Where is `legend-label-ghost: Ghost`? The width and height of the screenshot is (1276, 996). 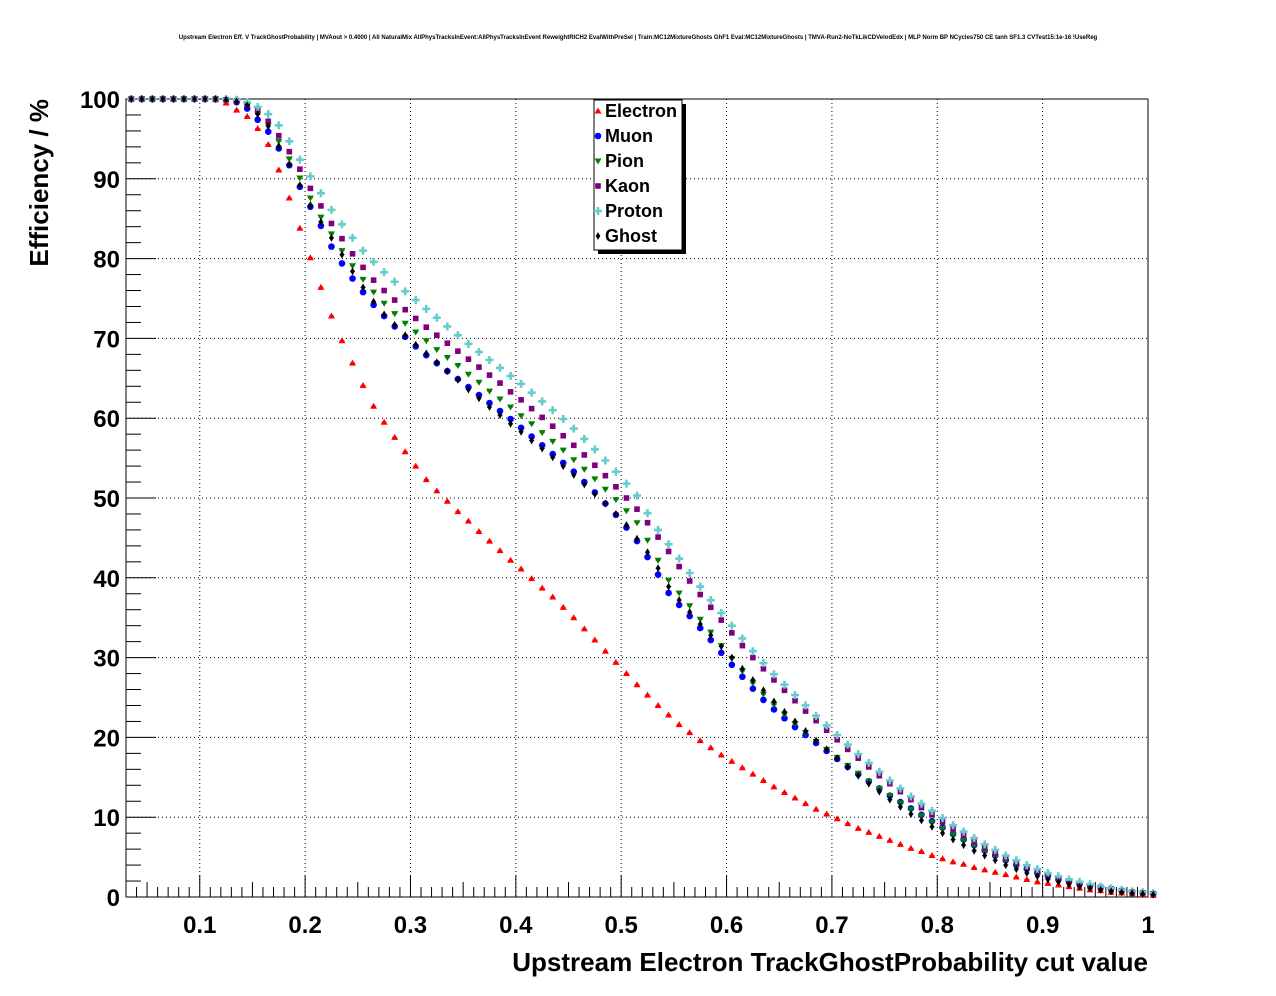
legend-label-ghost: Ghost is located at coordinates (631, 236).